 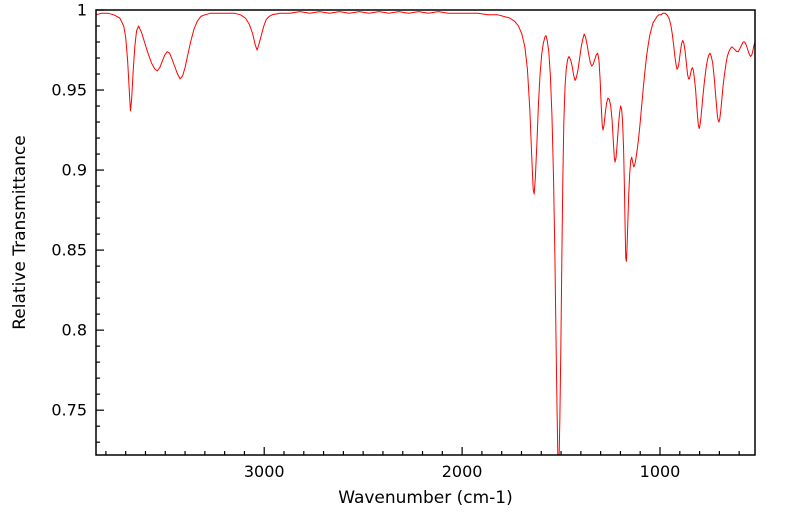 What do you see at coordinates (462, 471) in the screenshot?
I see `x-tick-label: 2000` at bounding box center [462, 471].